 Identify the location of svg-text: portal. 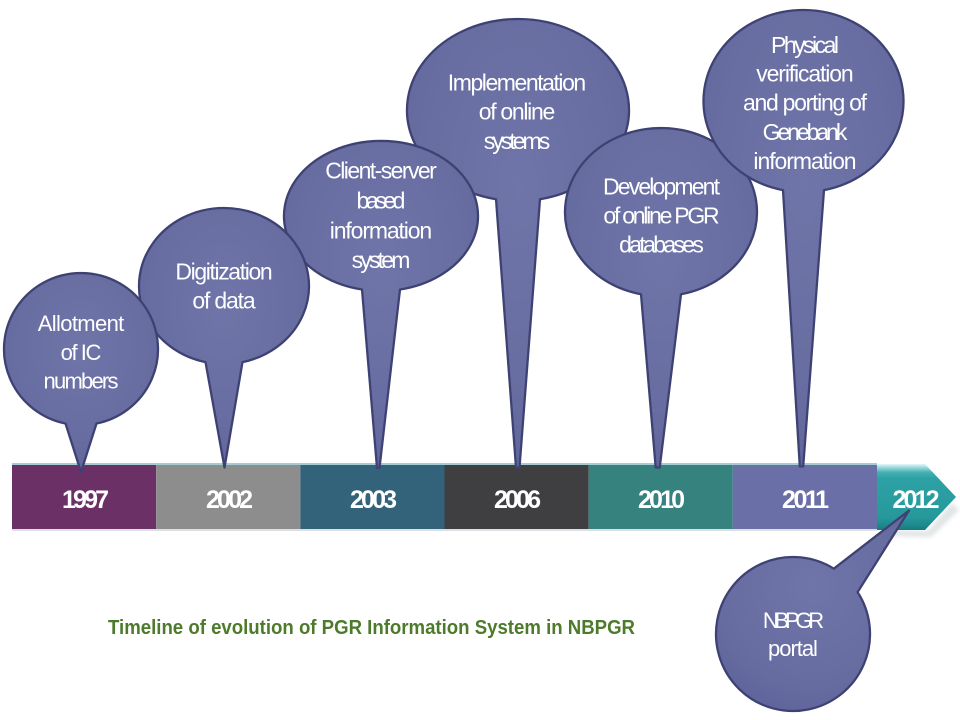
(793, 648).